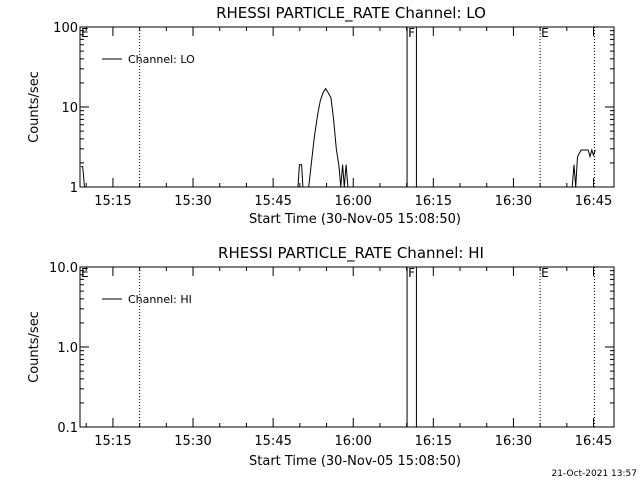 This screenshot has width=640, height=480. I want to click on y-tick-label: 1.0, so click(67, 348).